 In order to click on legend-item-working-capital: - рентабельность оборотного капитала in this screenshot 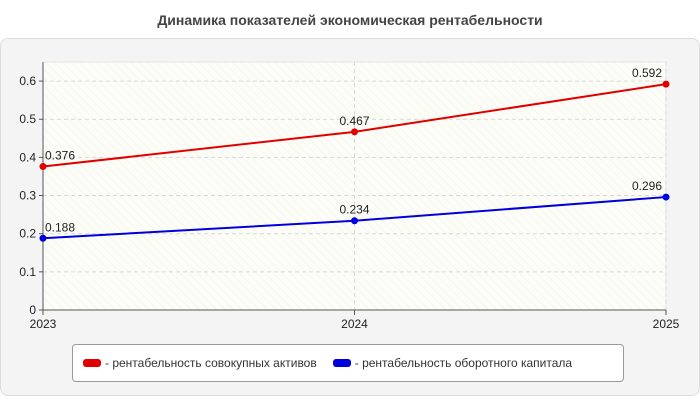, I will do `click(452, 363)`.